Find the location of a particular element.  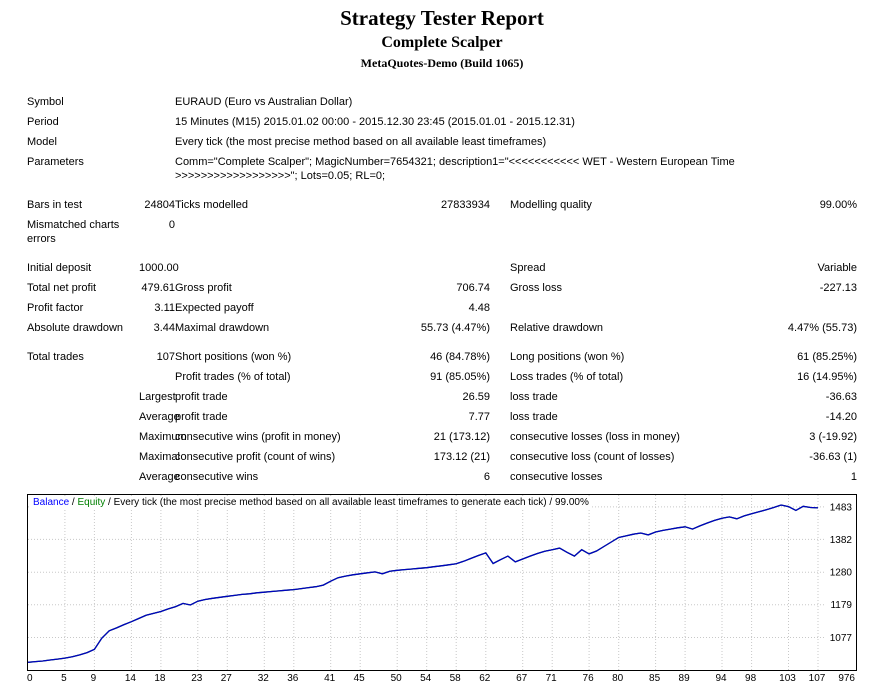

stat-label: consecutive losses is located at coordinates (556, 477).